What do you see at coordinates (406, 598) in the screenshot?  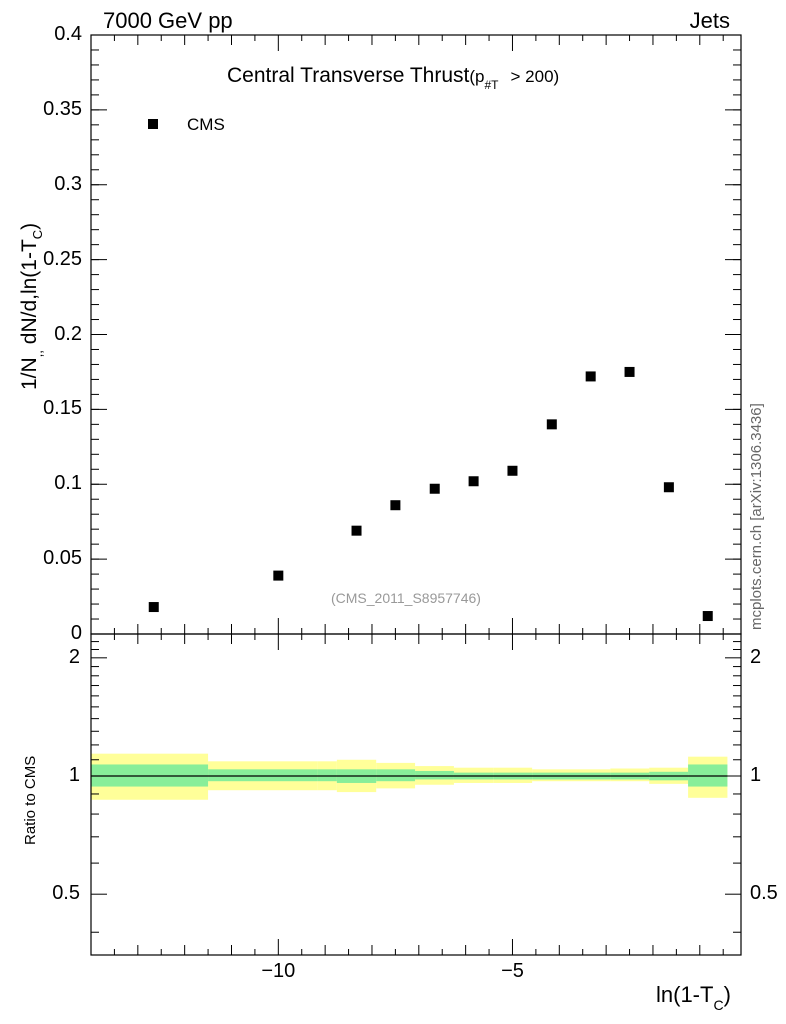 I see `analysis-label: (CMS_2011_S8957746)` at bounding box center [406, 598].